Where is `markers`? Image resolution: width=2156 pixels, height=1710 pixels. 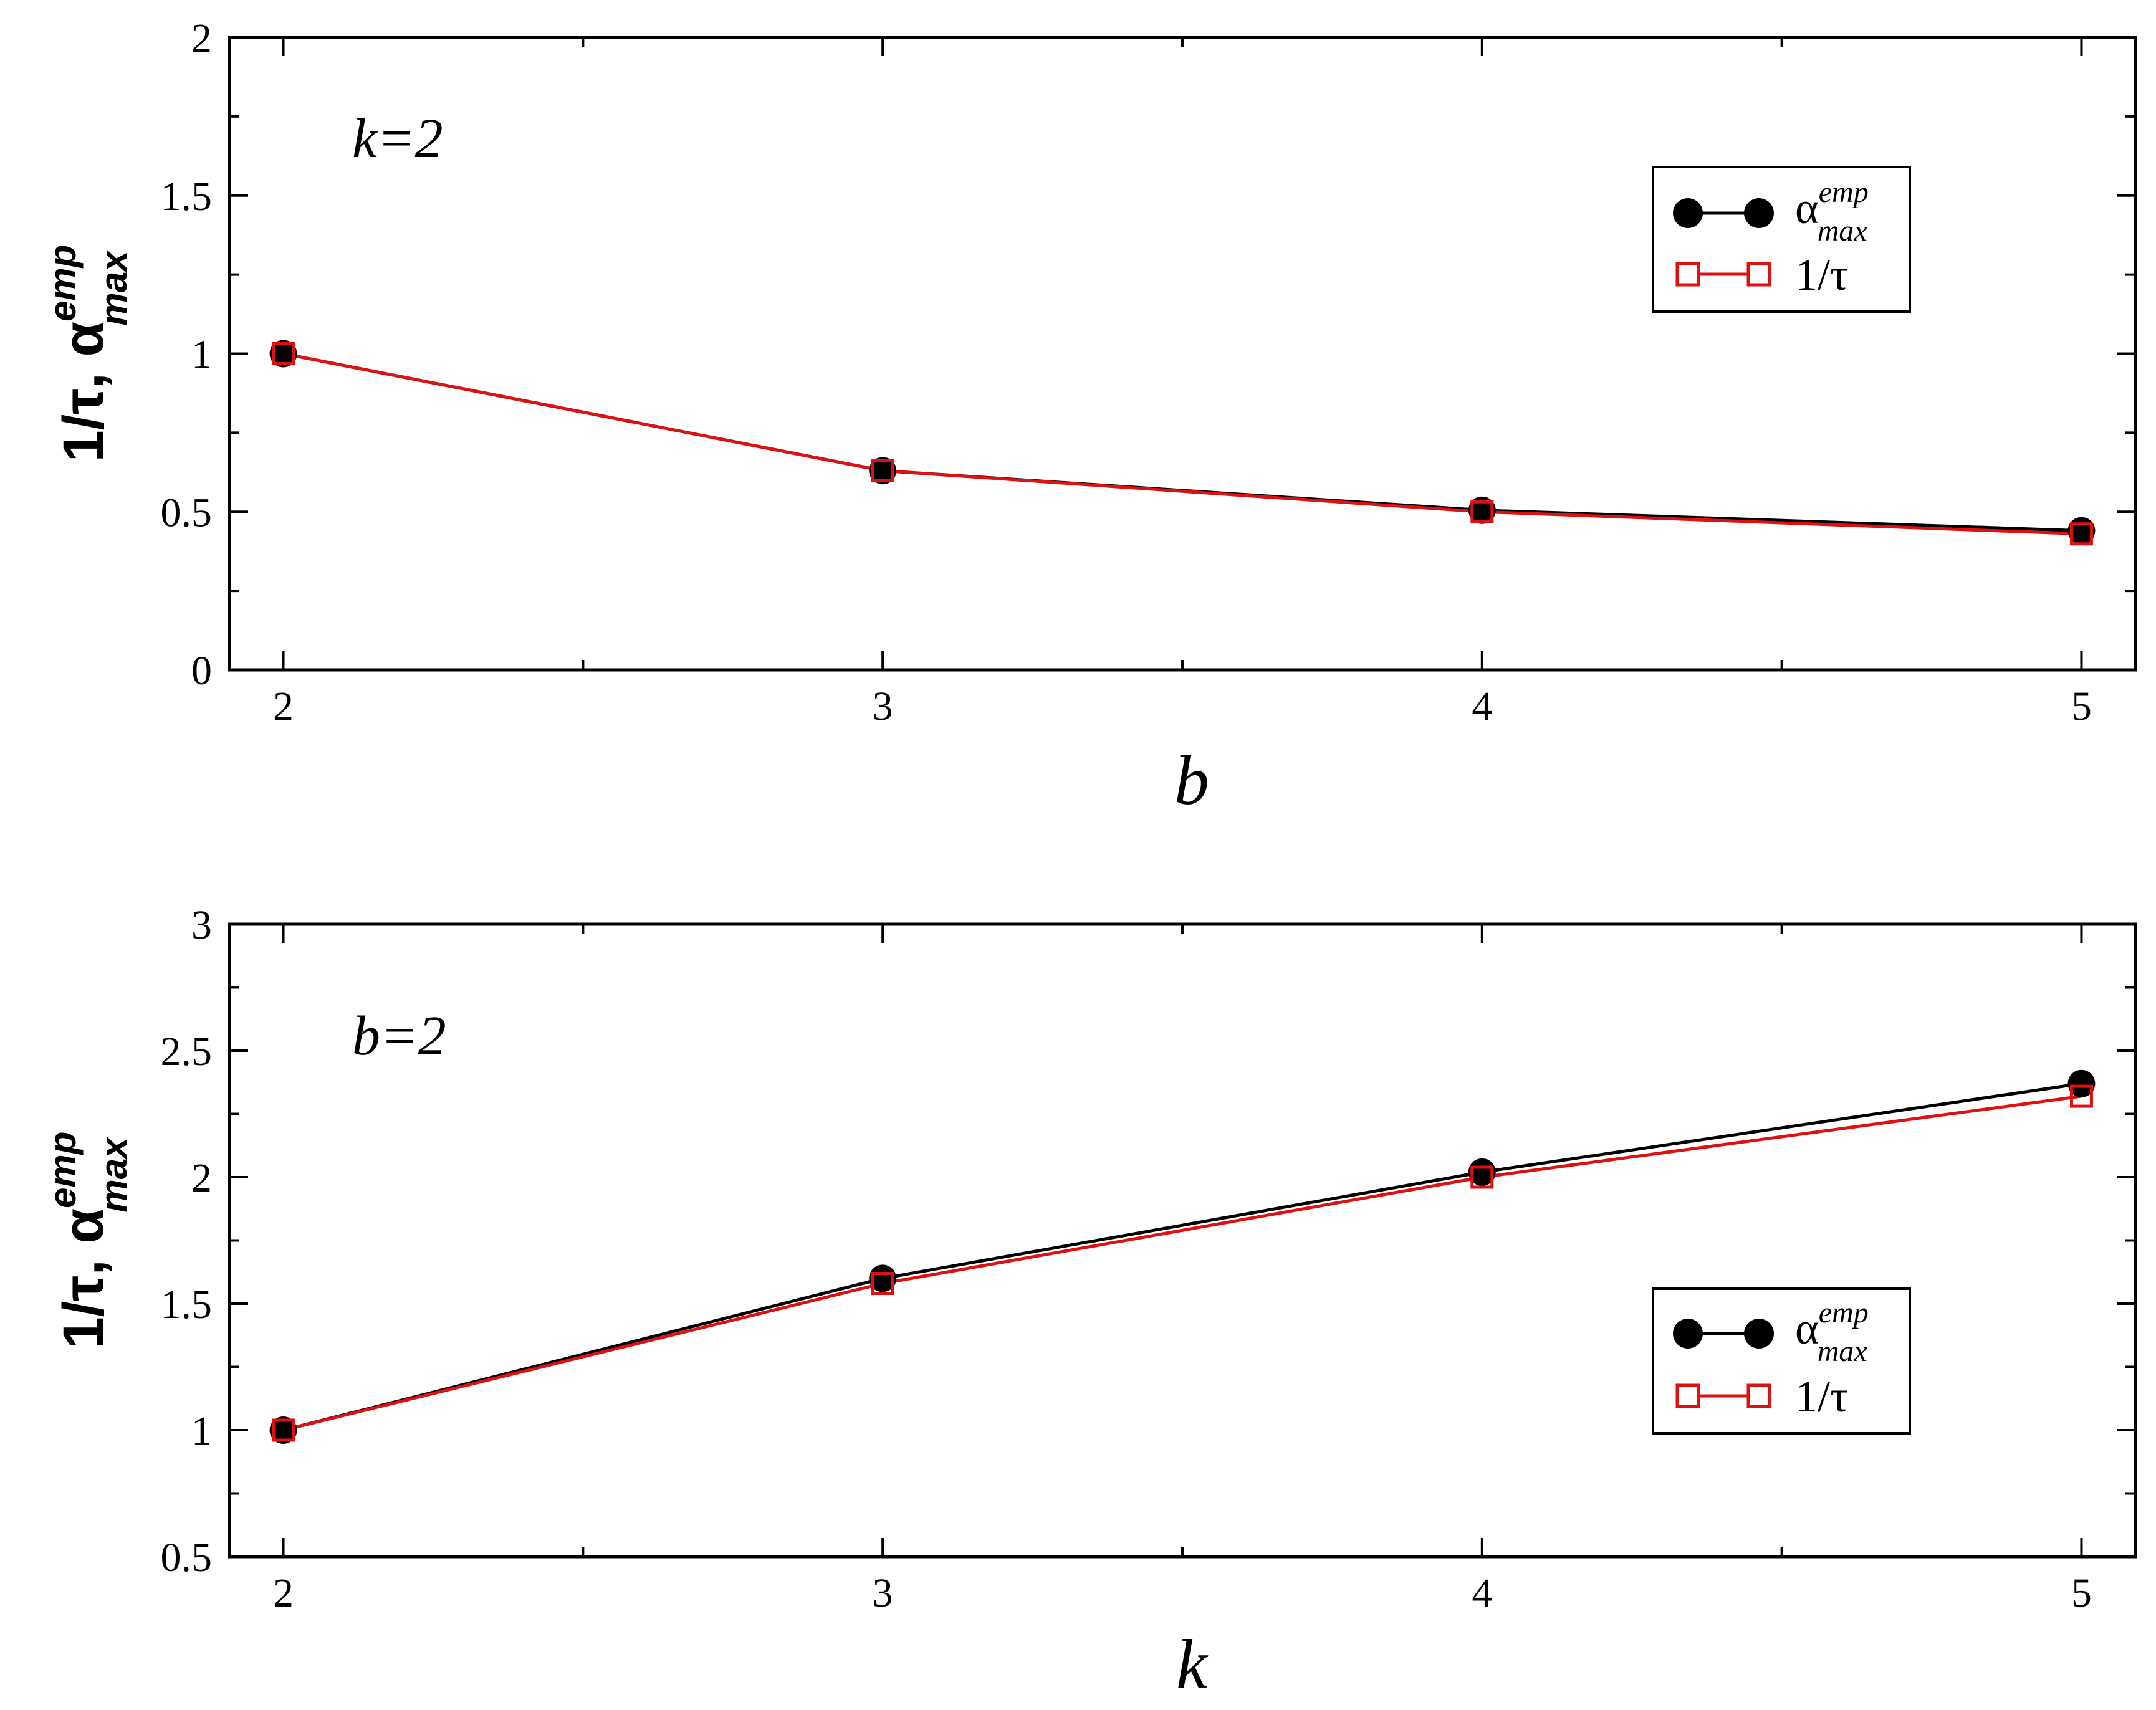
markers is located at coordinates (1182, 443).